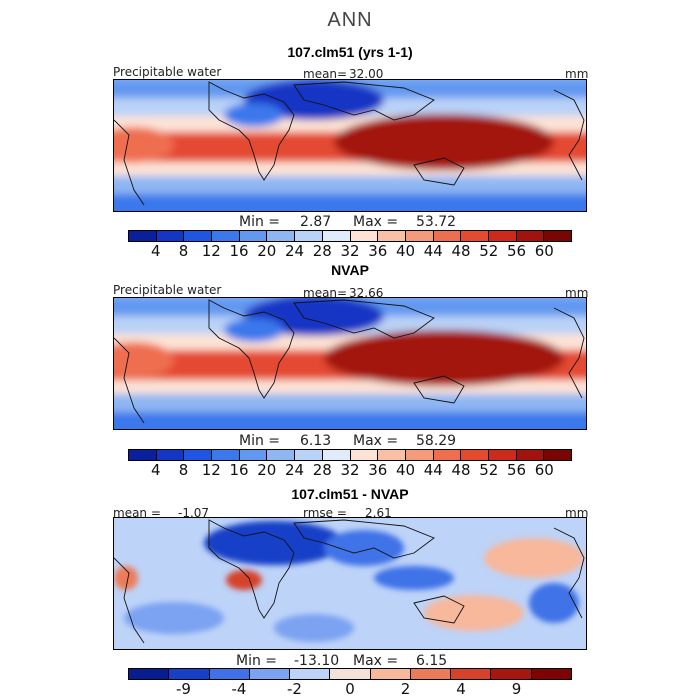  I want to click on p3-pos-east-pac, so click(534, 558).